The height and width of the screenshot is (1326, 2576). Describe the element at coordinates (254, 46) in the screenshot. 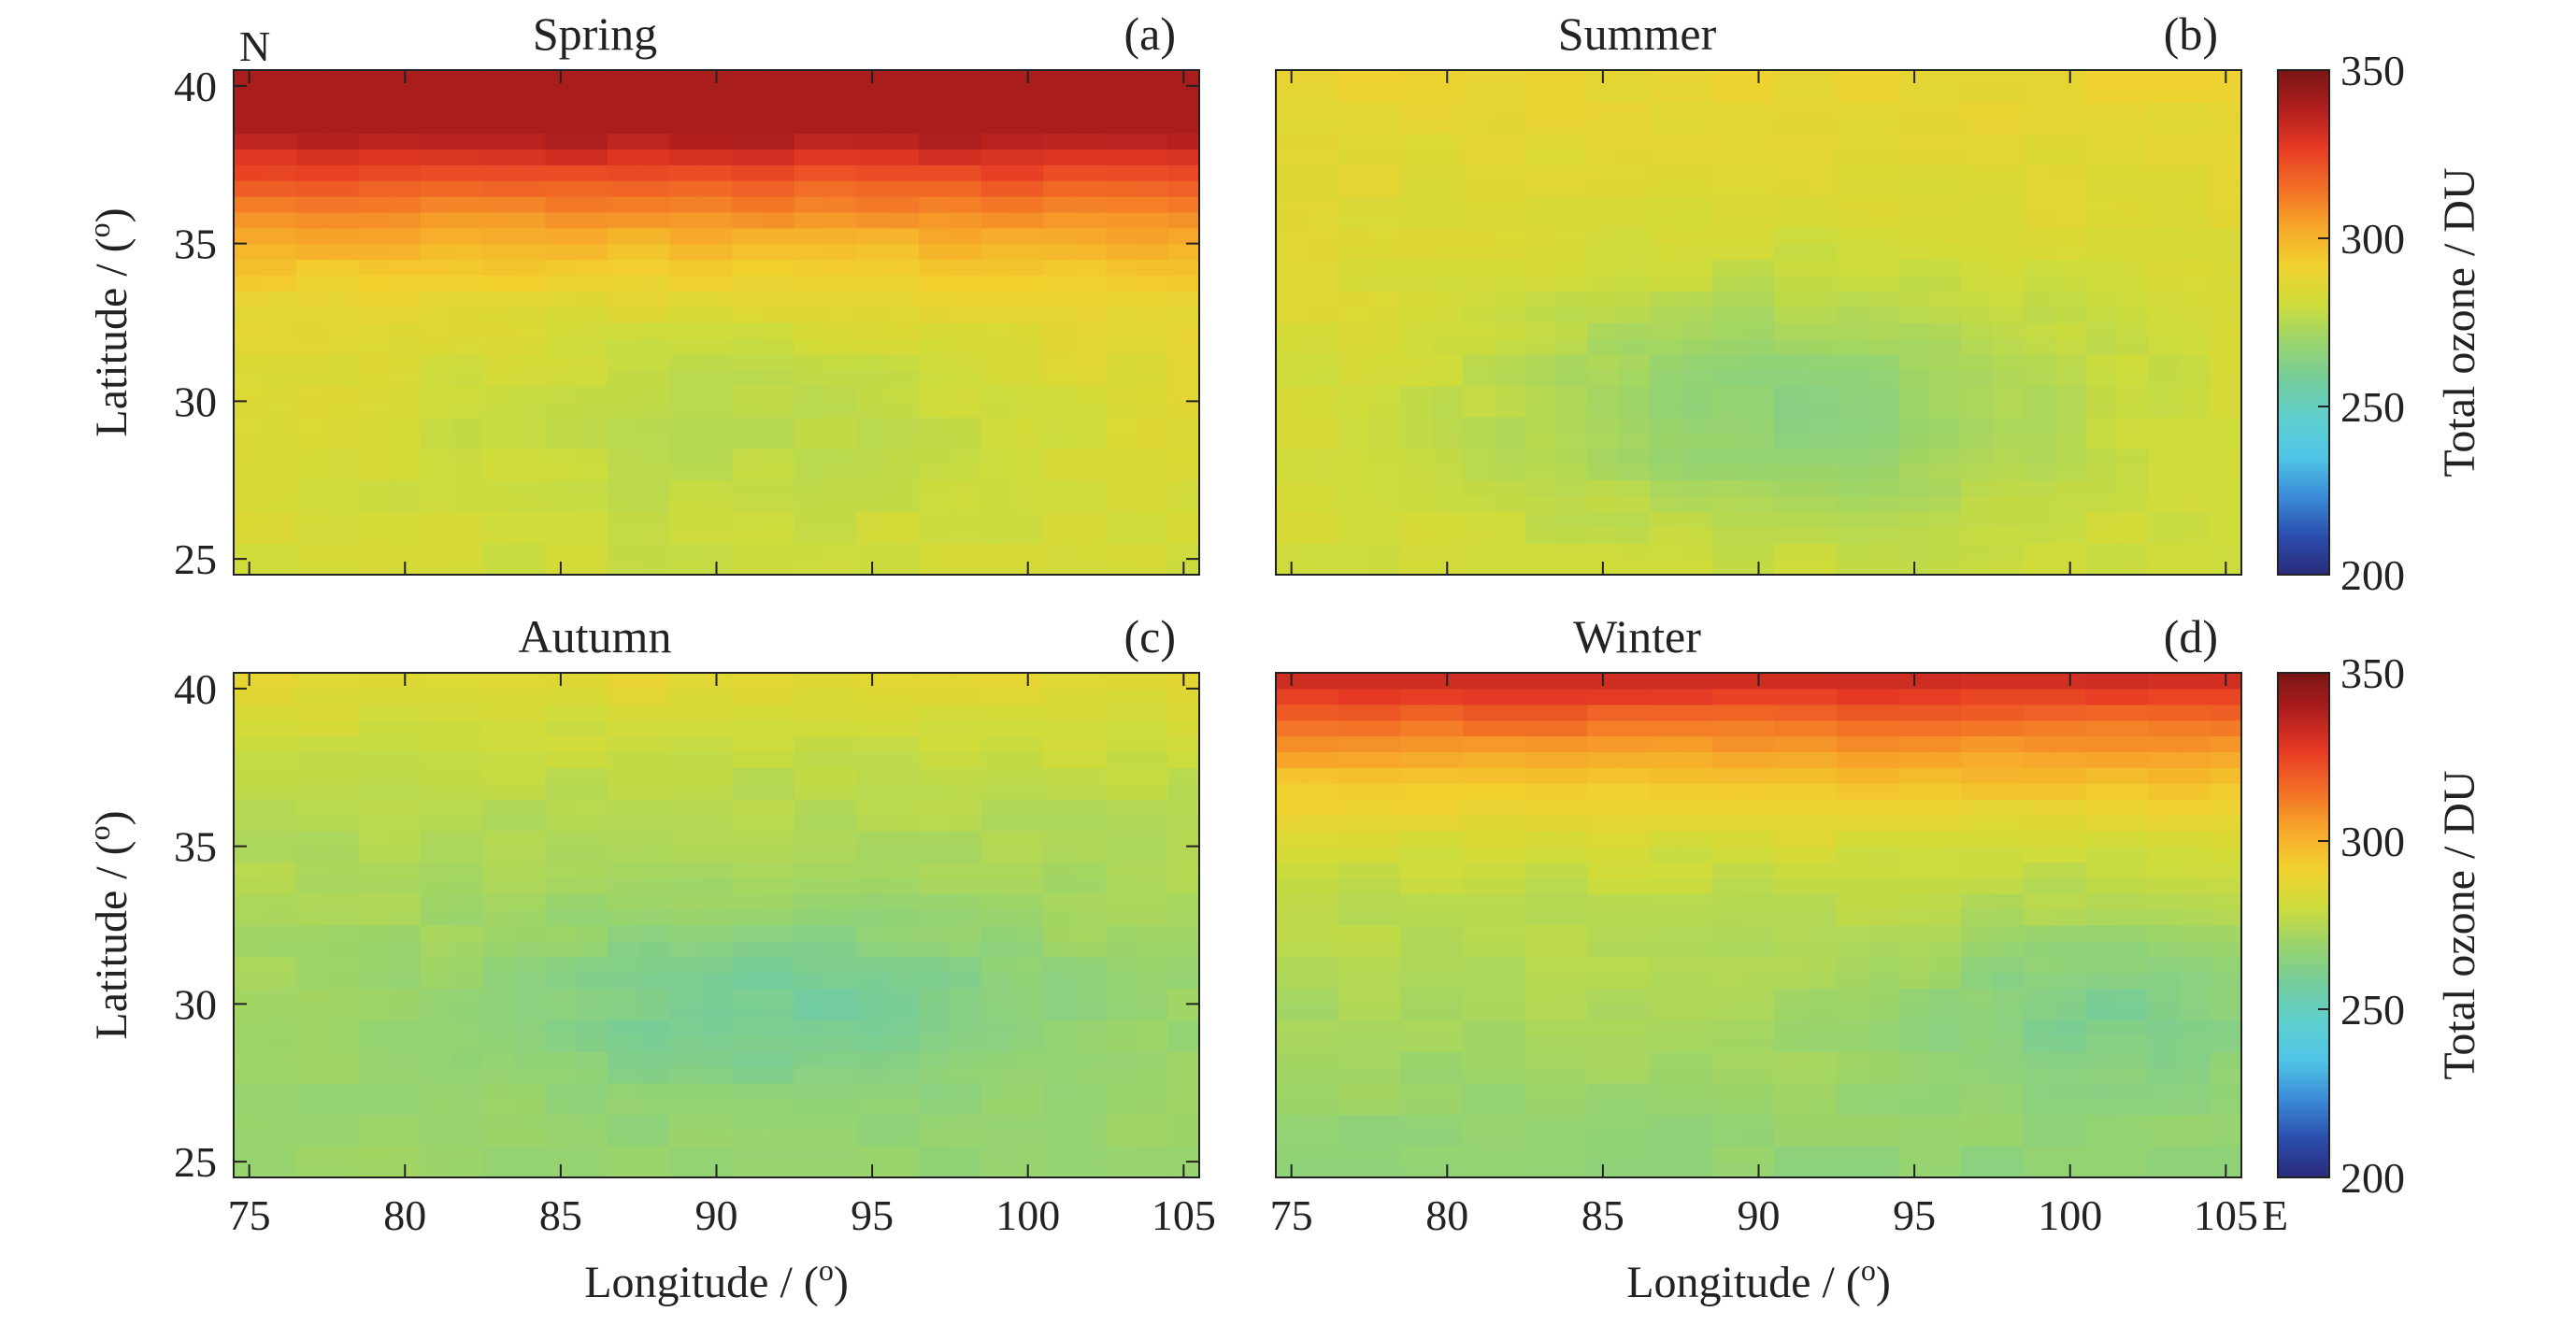

I see `north-label: N` at that location.